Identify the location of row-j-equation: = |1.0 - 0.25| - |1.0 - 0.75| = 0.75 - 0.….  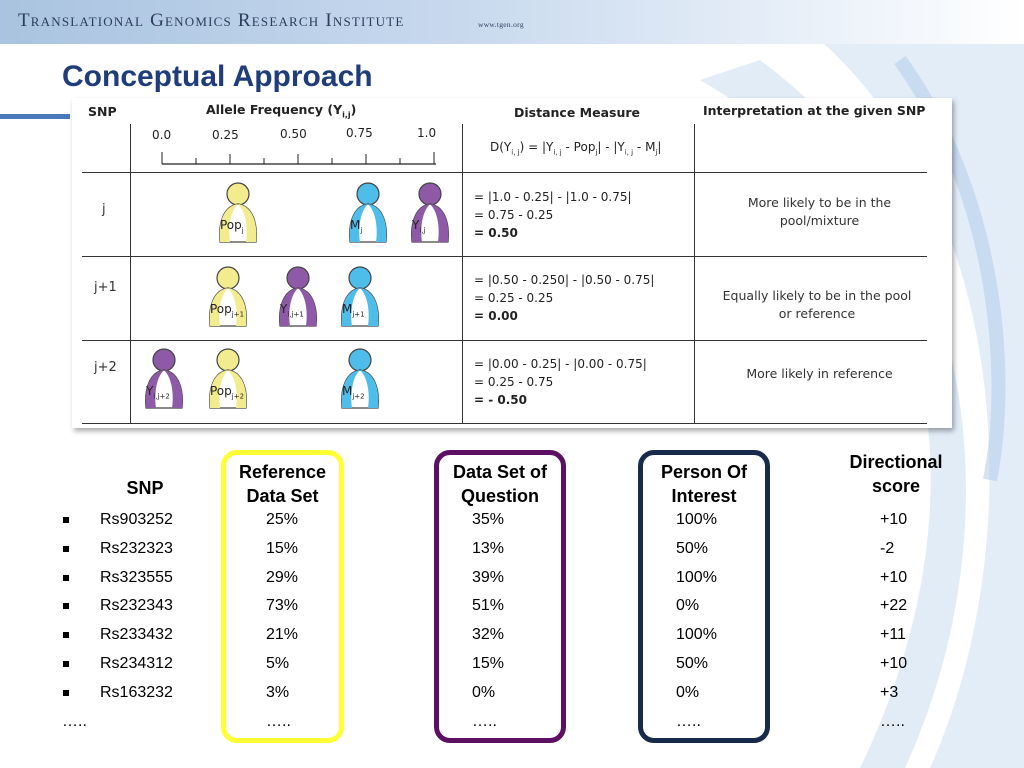
(553, 215).